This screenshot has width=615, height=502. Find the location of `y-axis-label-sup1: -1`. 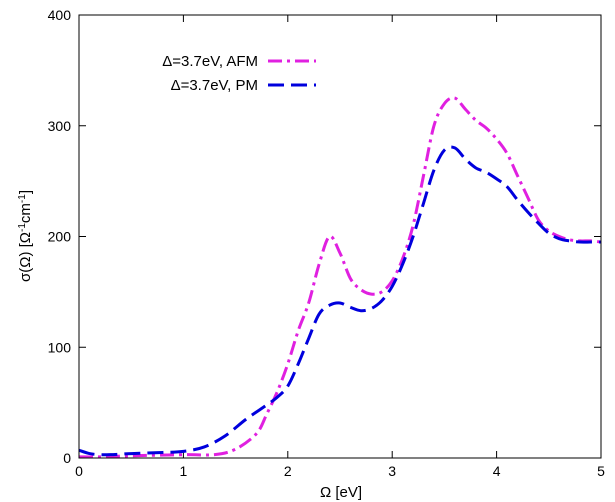

y-axis-label-sup1: -1 is located at coordinates (22, 227).